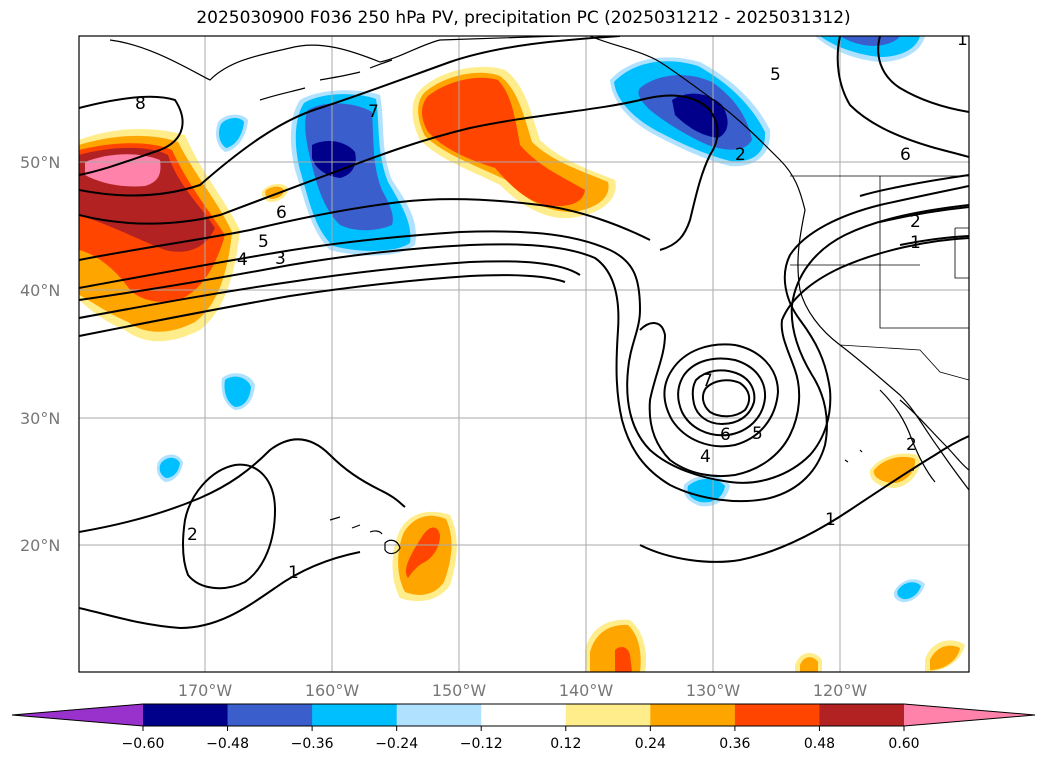  What do you see at coordinates (143, 744) in the screenshot?
I see `colorbar-tick-label: −0.60` at bounding box center [143, 744].